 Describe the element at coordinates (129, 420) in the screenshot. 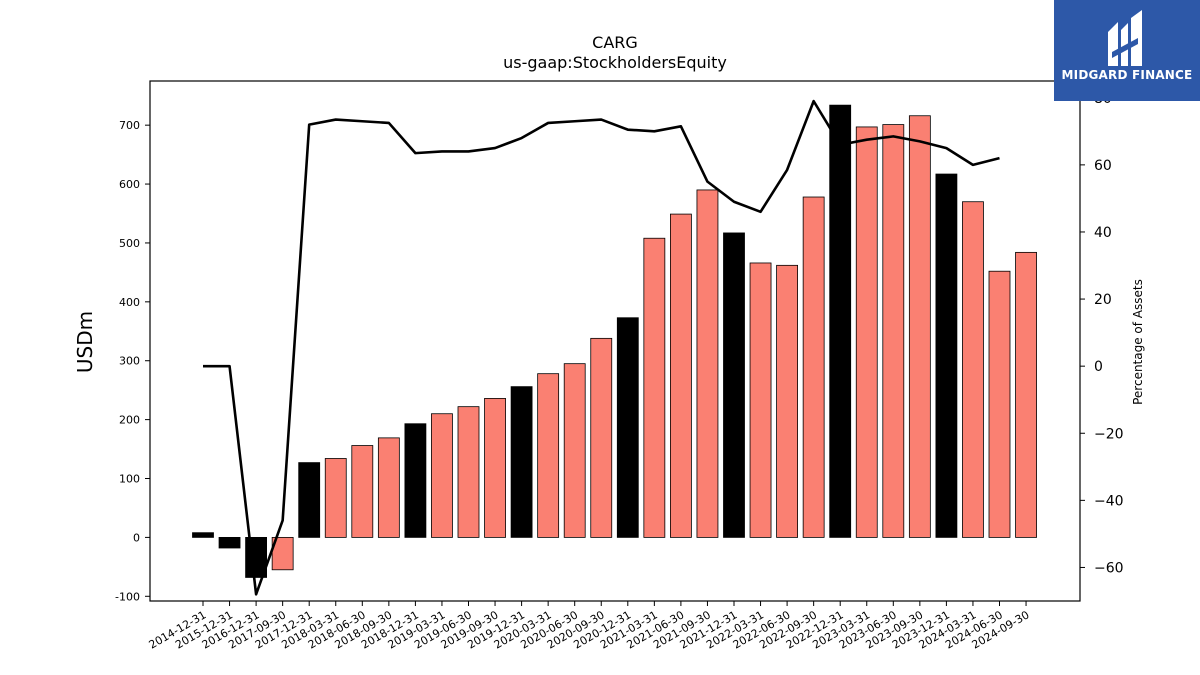

I see `y-tick-label: 200` at that location.